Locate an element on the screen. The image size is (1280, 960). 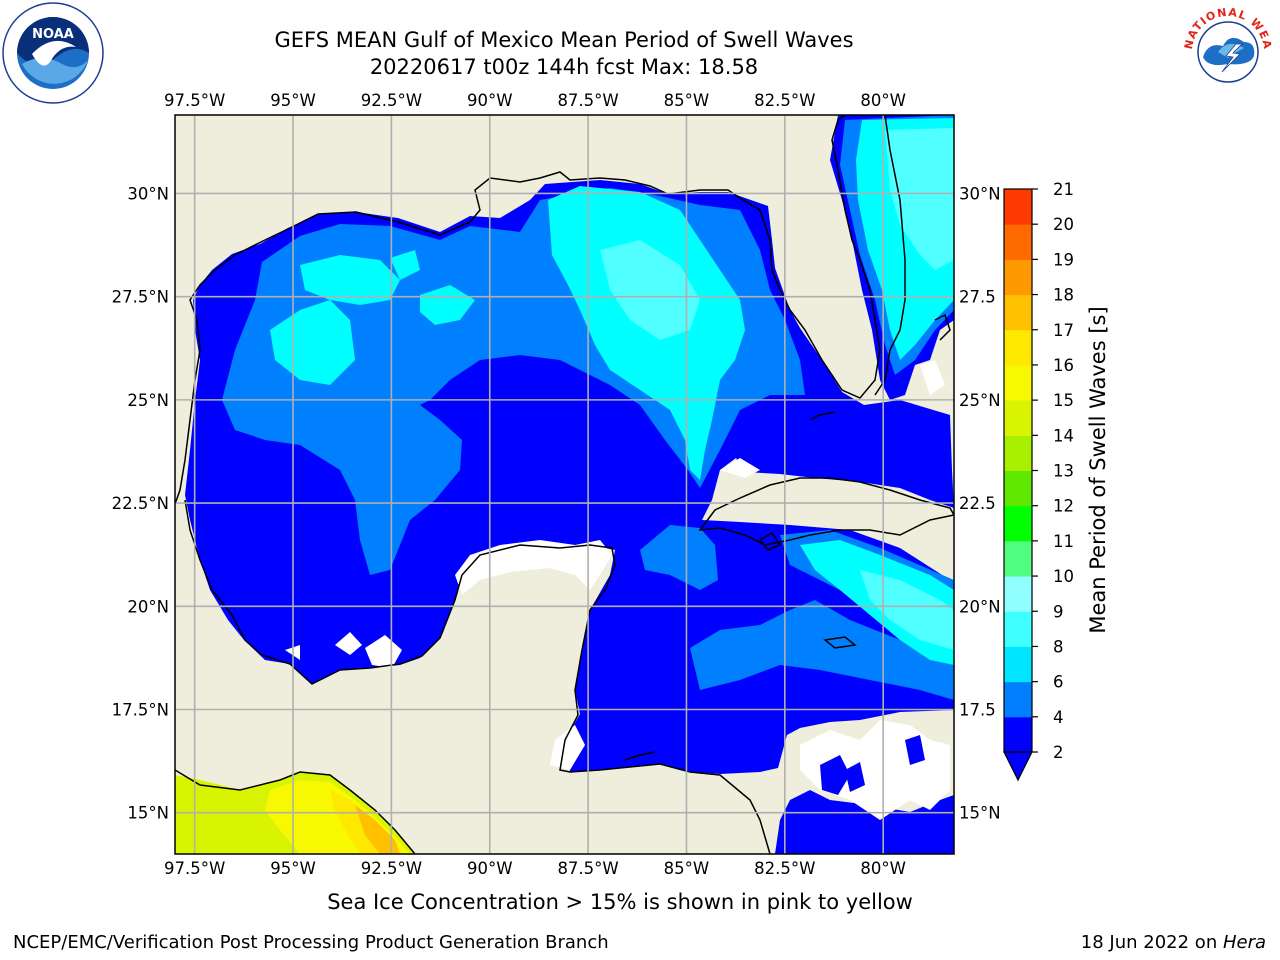
colorbar-tick-label: 18 is located at coordinates (1063, 295).